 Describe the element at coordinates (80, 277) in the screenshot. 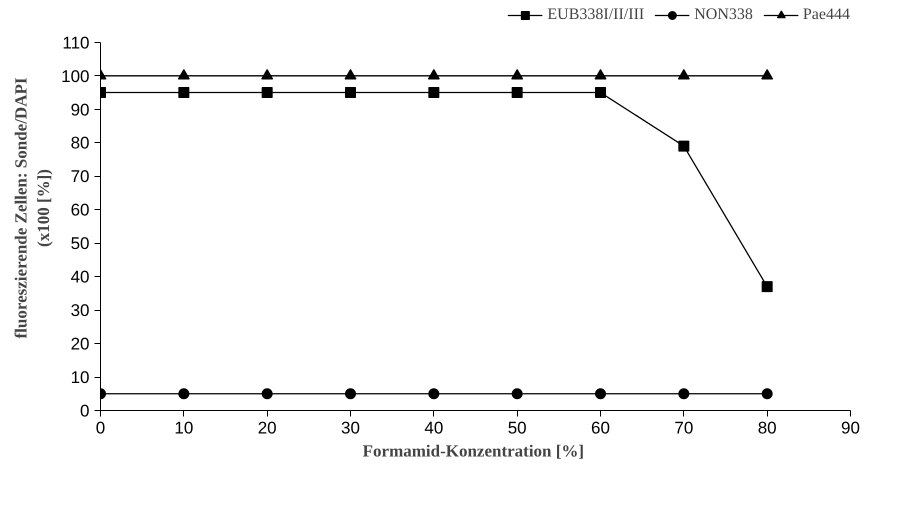

I see `y-tick-label: 40` at that location.